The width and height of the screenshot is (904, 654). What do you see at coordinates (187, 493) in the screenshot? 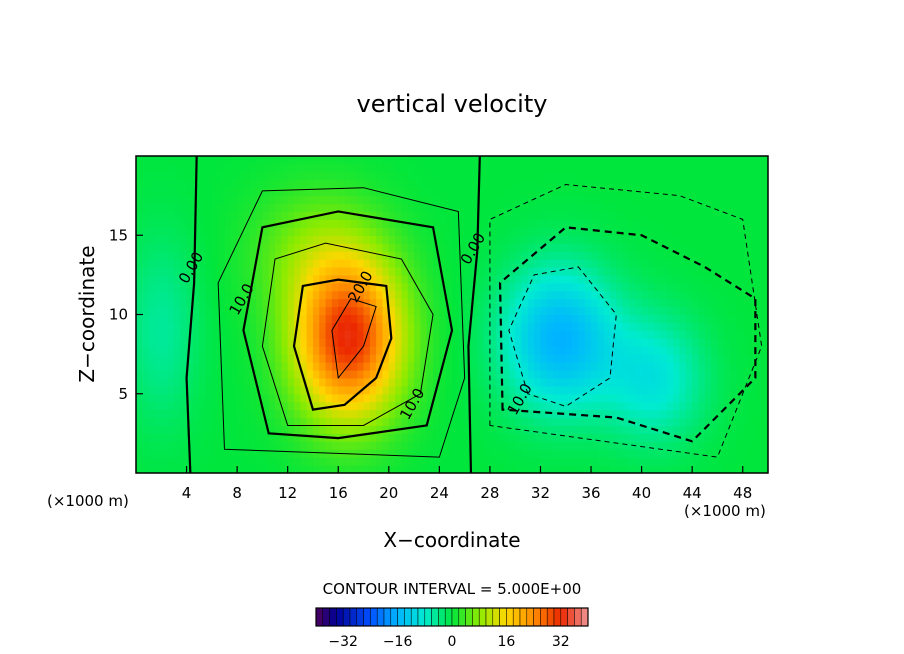
I see `x-tick-label: 4` at bounding box center [187, 493].